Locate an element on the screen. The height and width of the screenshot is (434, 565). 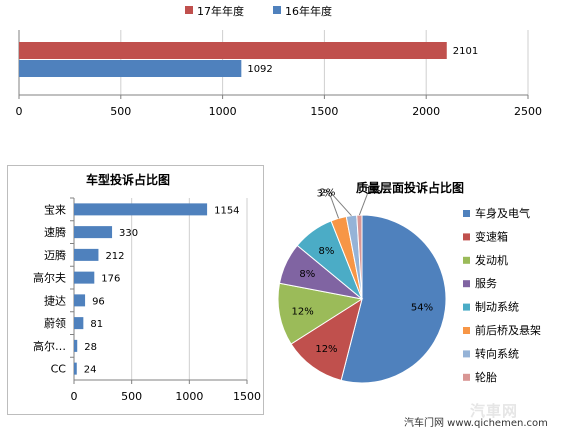
top-tick-label: 0 is located at coordinates (19, 111).